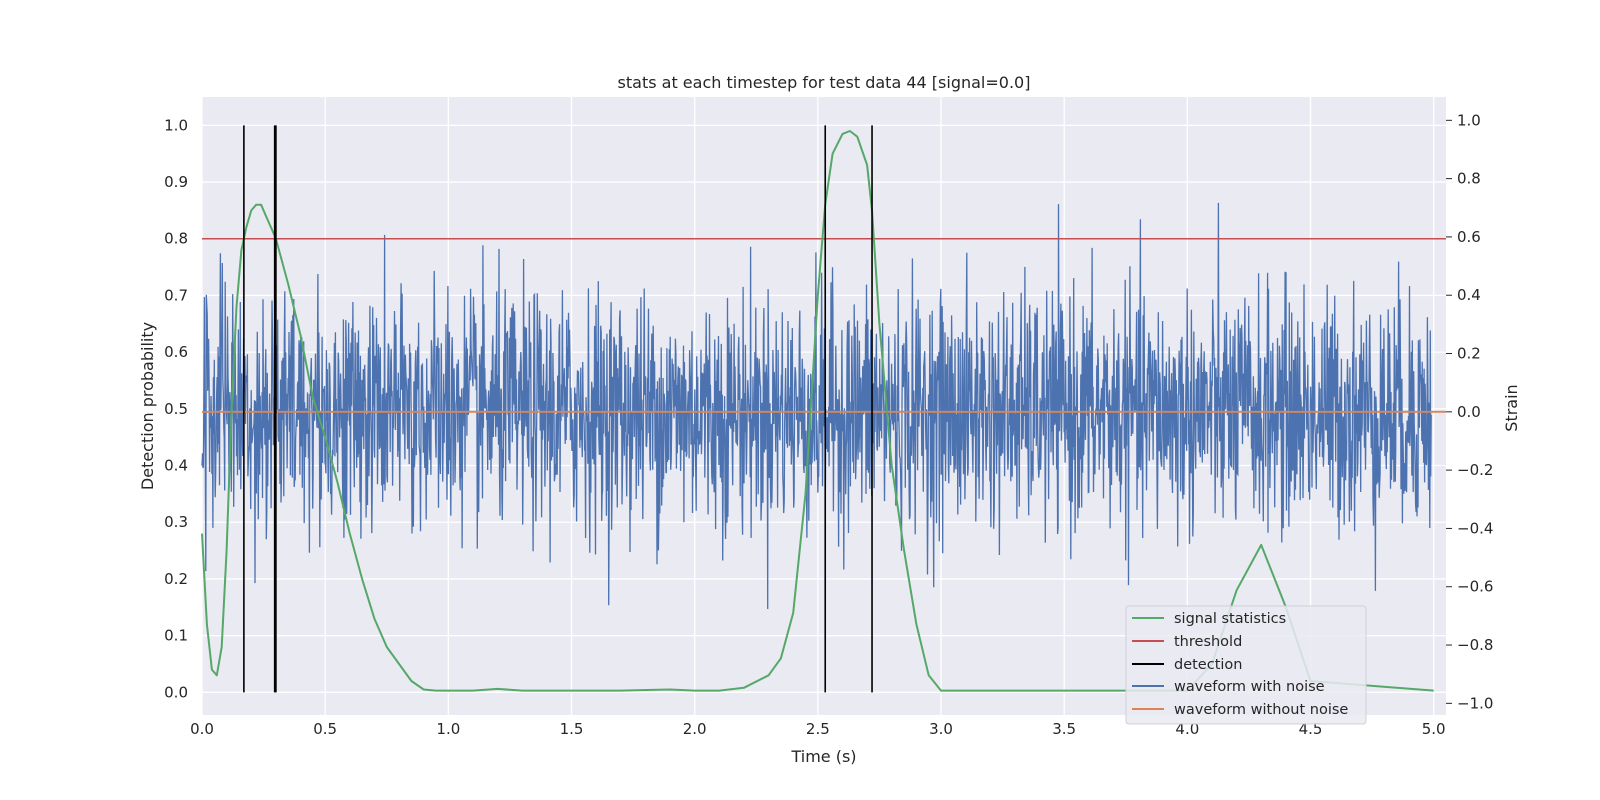  Describe the element at coordinates (176, 466) in the screenshot. I see `y-tick-label: 0.4` at that location.